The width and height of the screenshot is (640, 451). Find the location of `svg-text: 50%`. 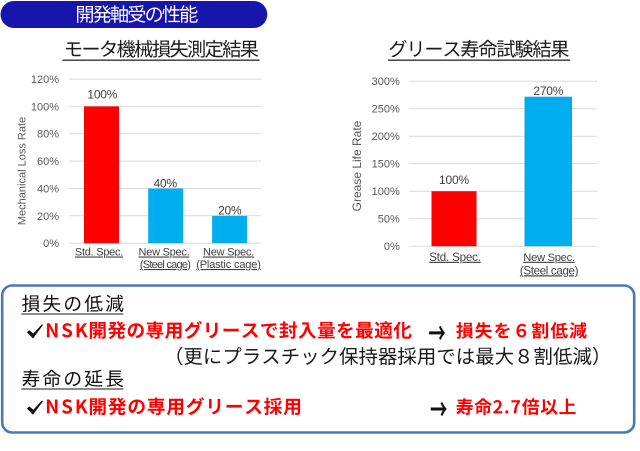

svg-text: 50% is located at coordinates (389, 220).